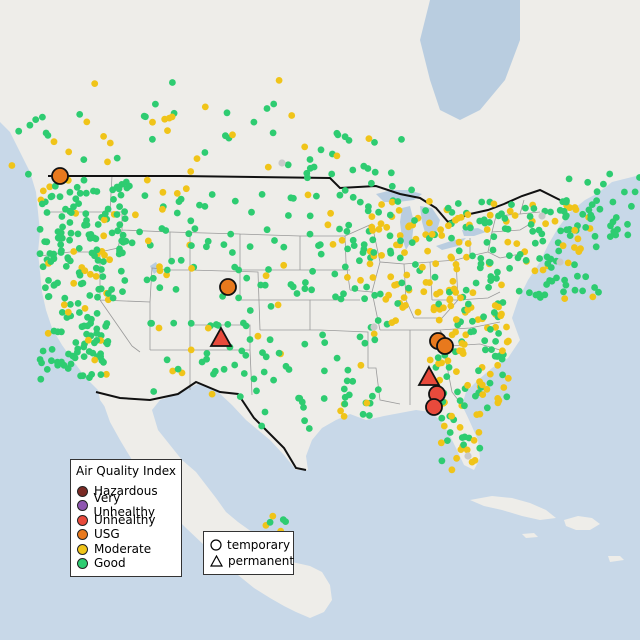  I want to click on legend-item-unhealthy: Unhealthy, so click(116, 520).